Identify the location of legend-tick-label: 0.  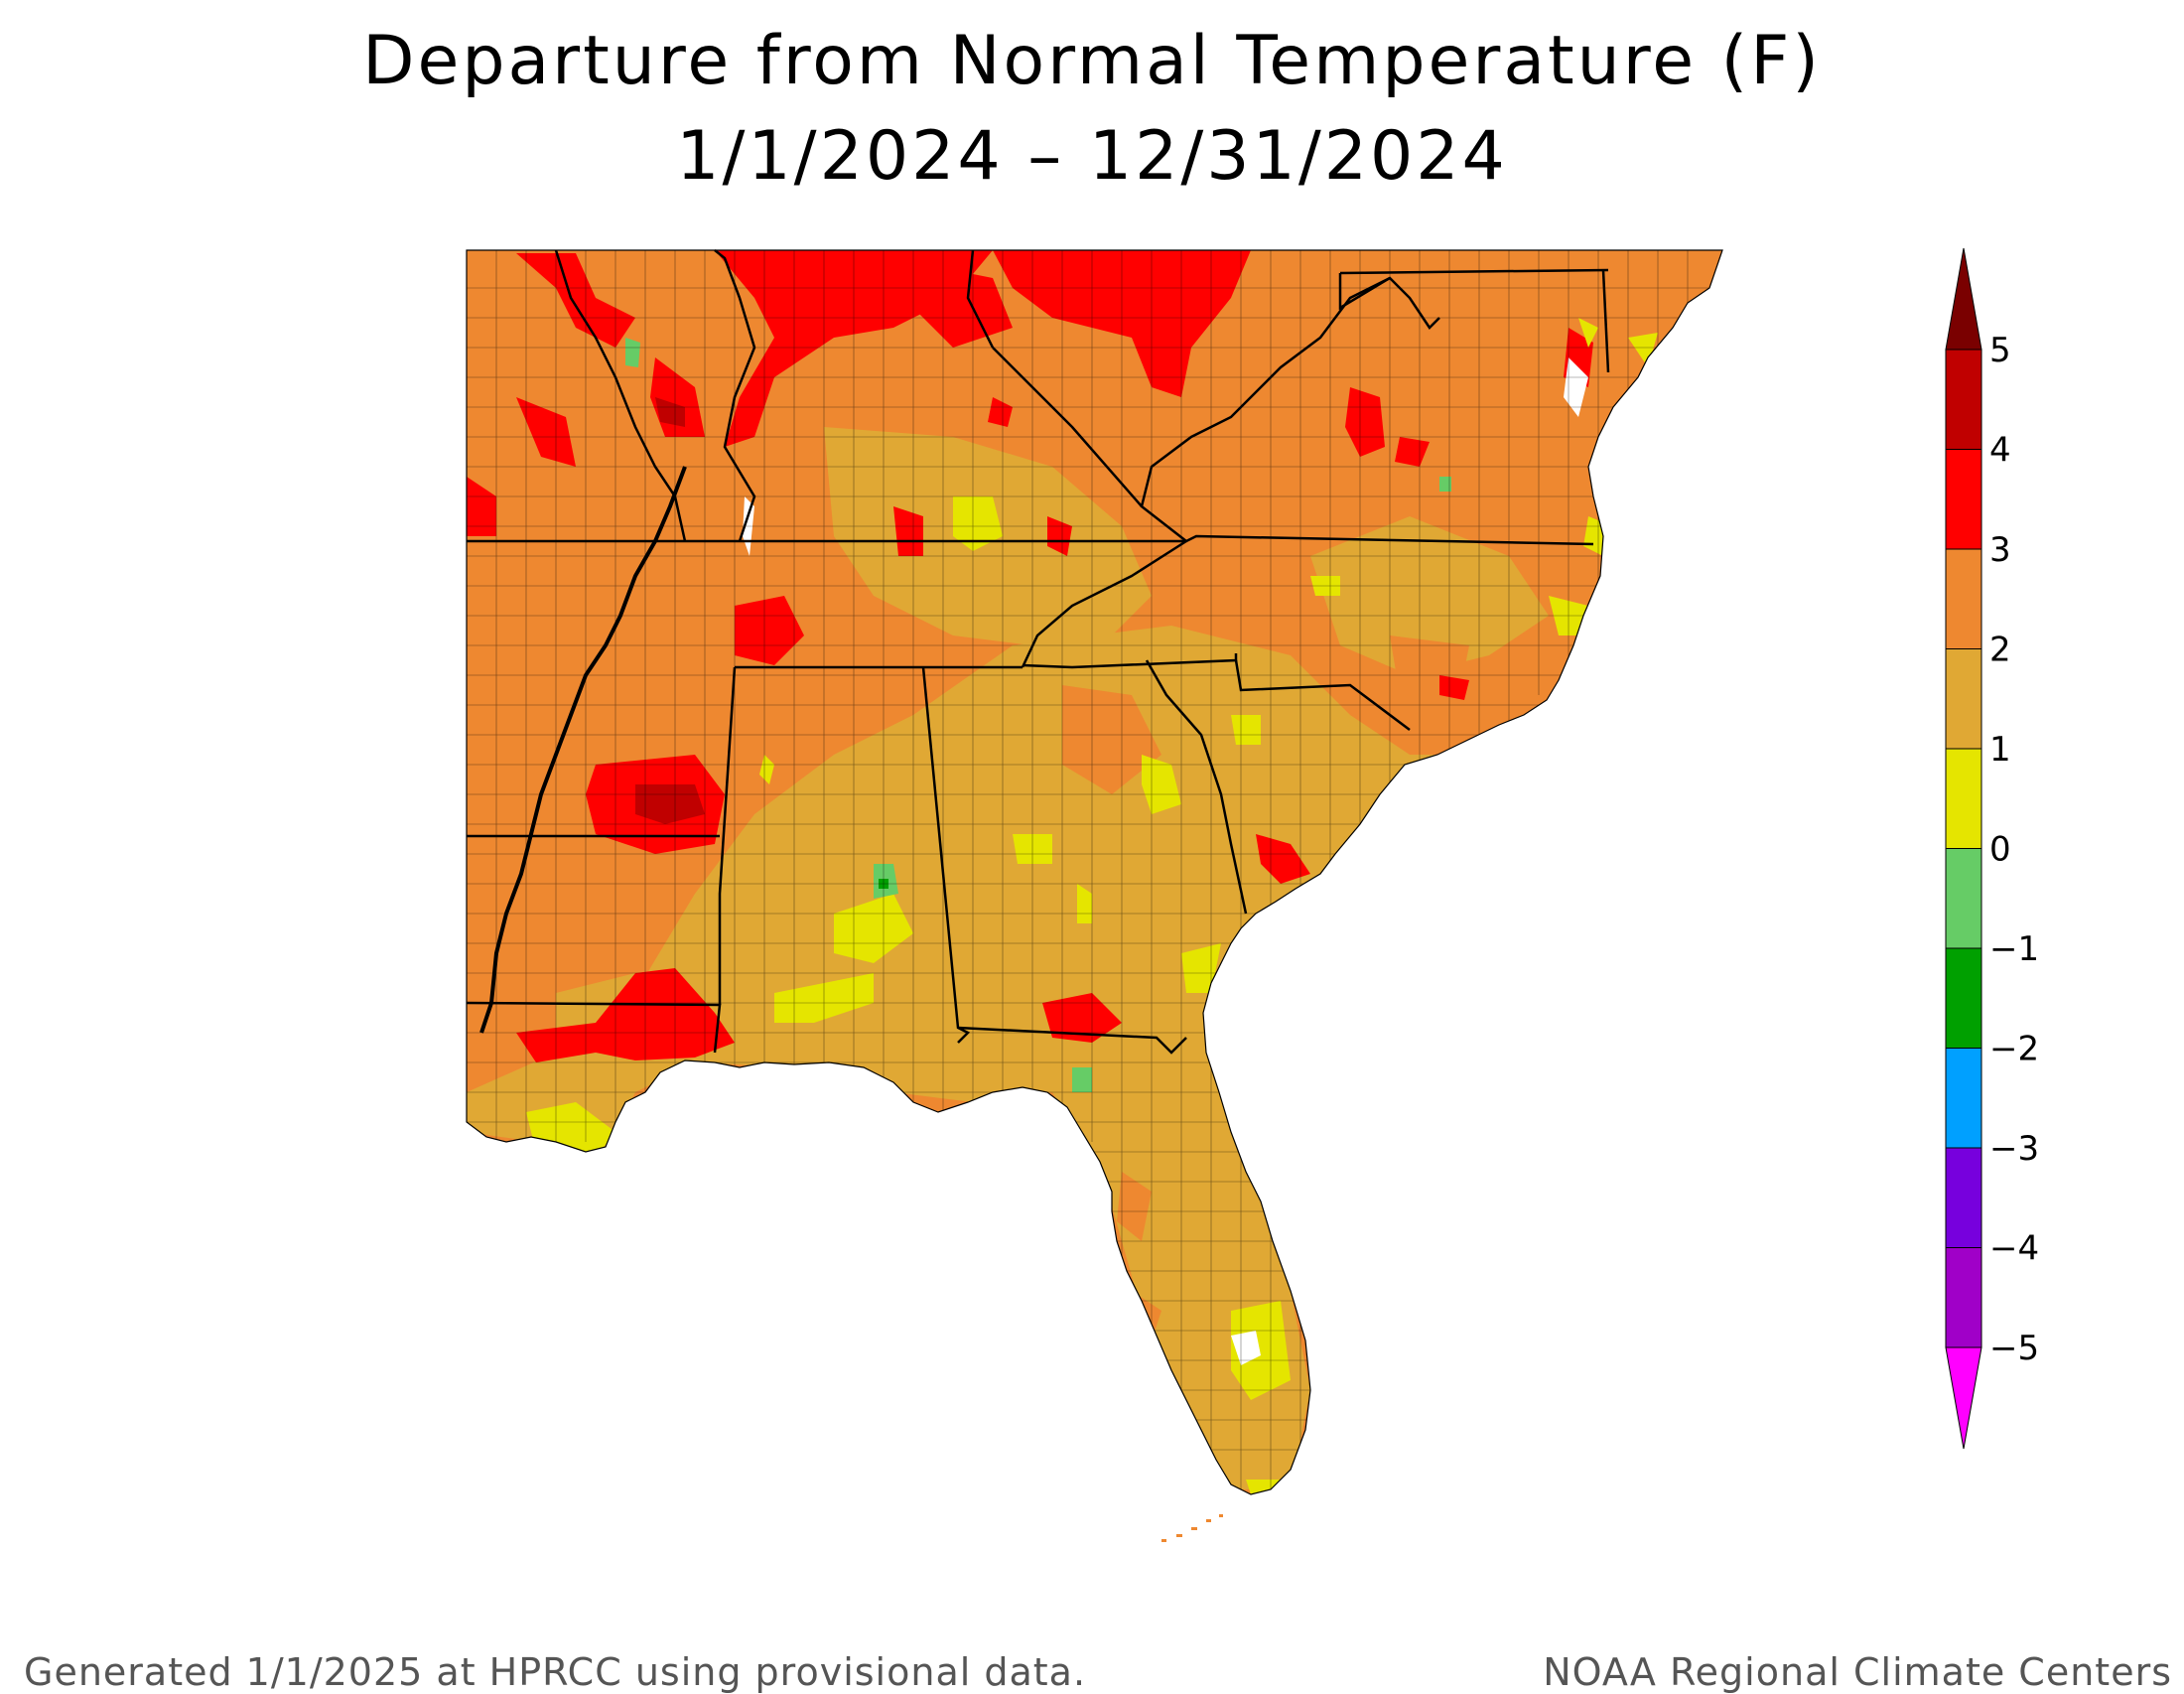
(2000, 850).